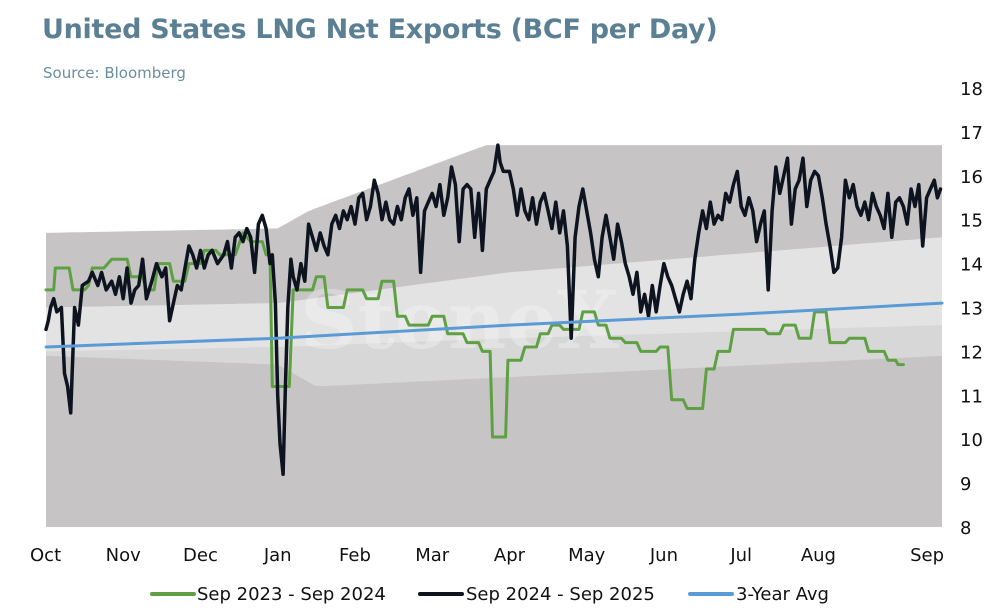  Describe the element at coordinates (291, 594) in the screenshot. I see `legend-label-1: Sep 2023 - Sep 2024` at that location.